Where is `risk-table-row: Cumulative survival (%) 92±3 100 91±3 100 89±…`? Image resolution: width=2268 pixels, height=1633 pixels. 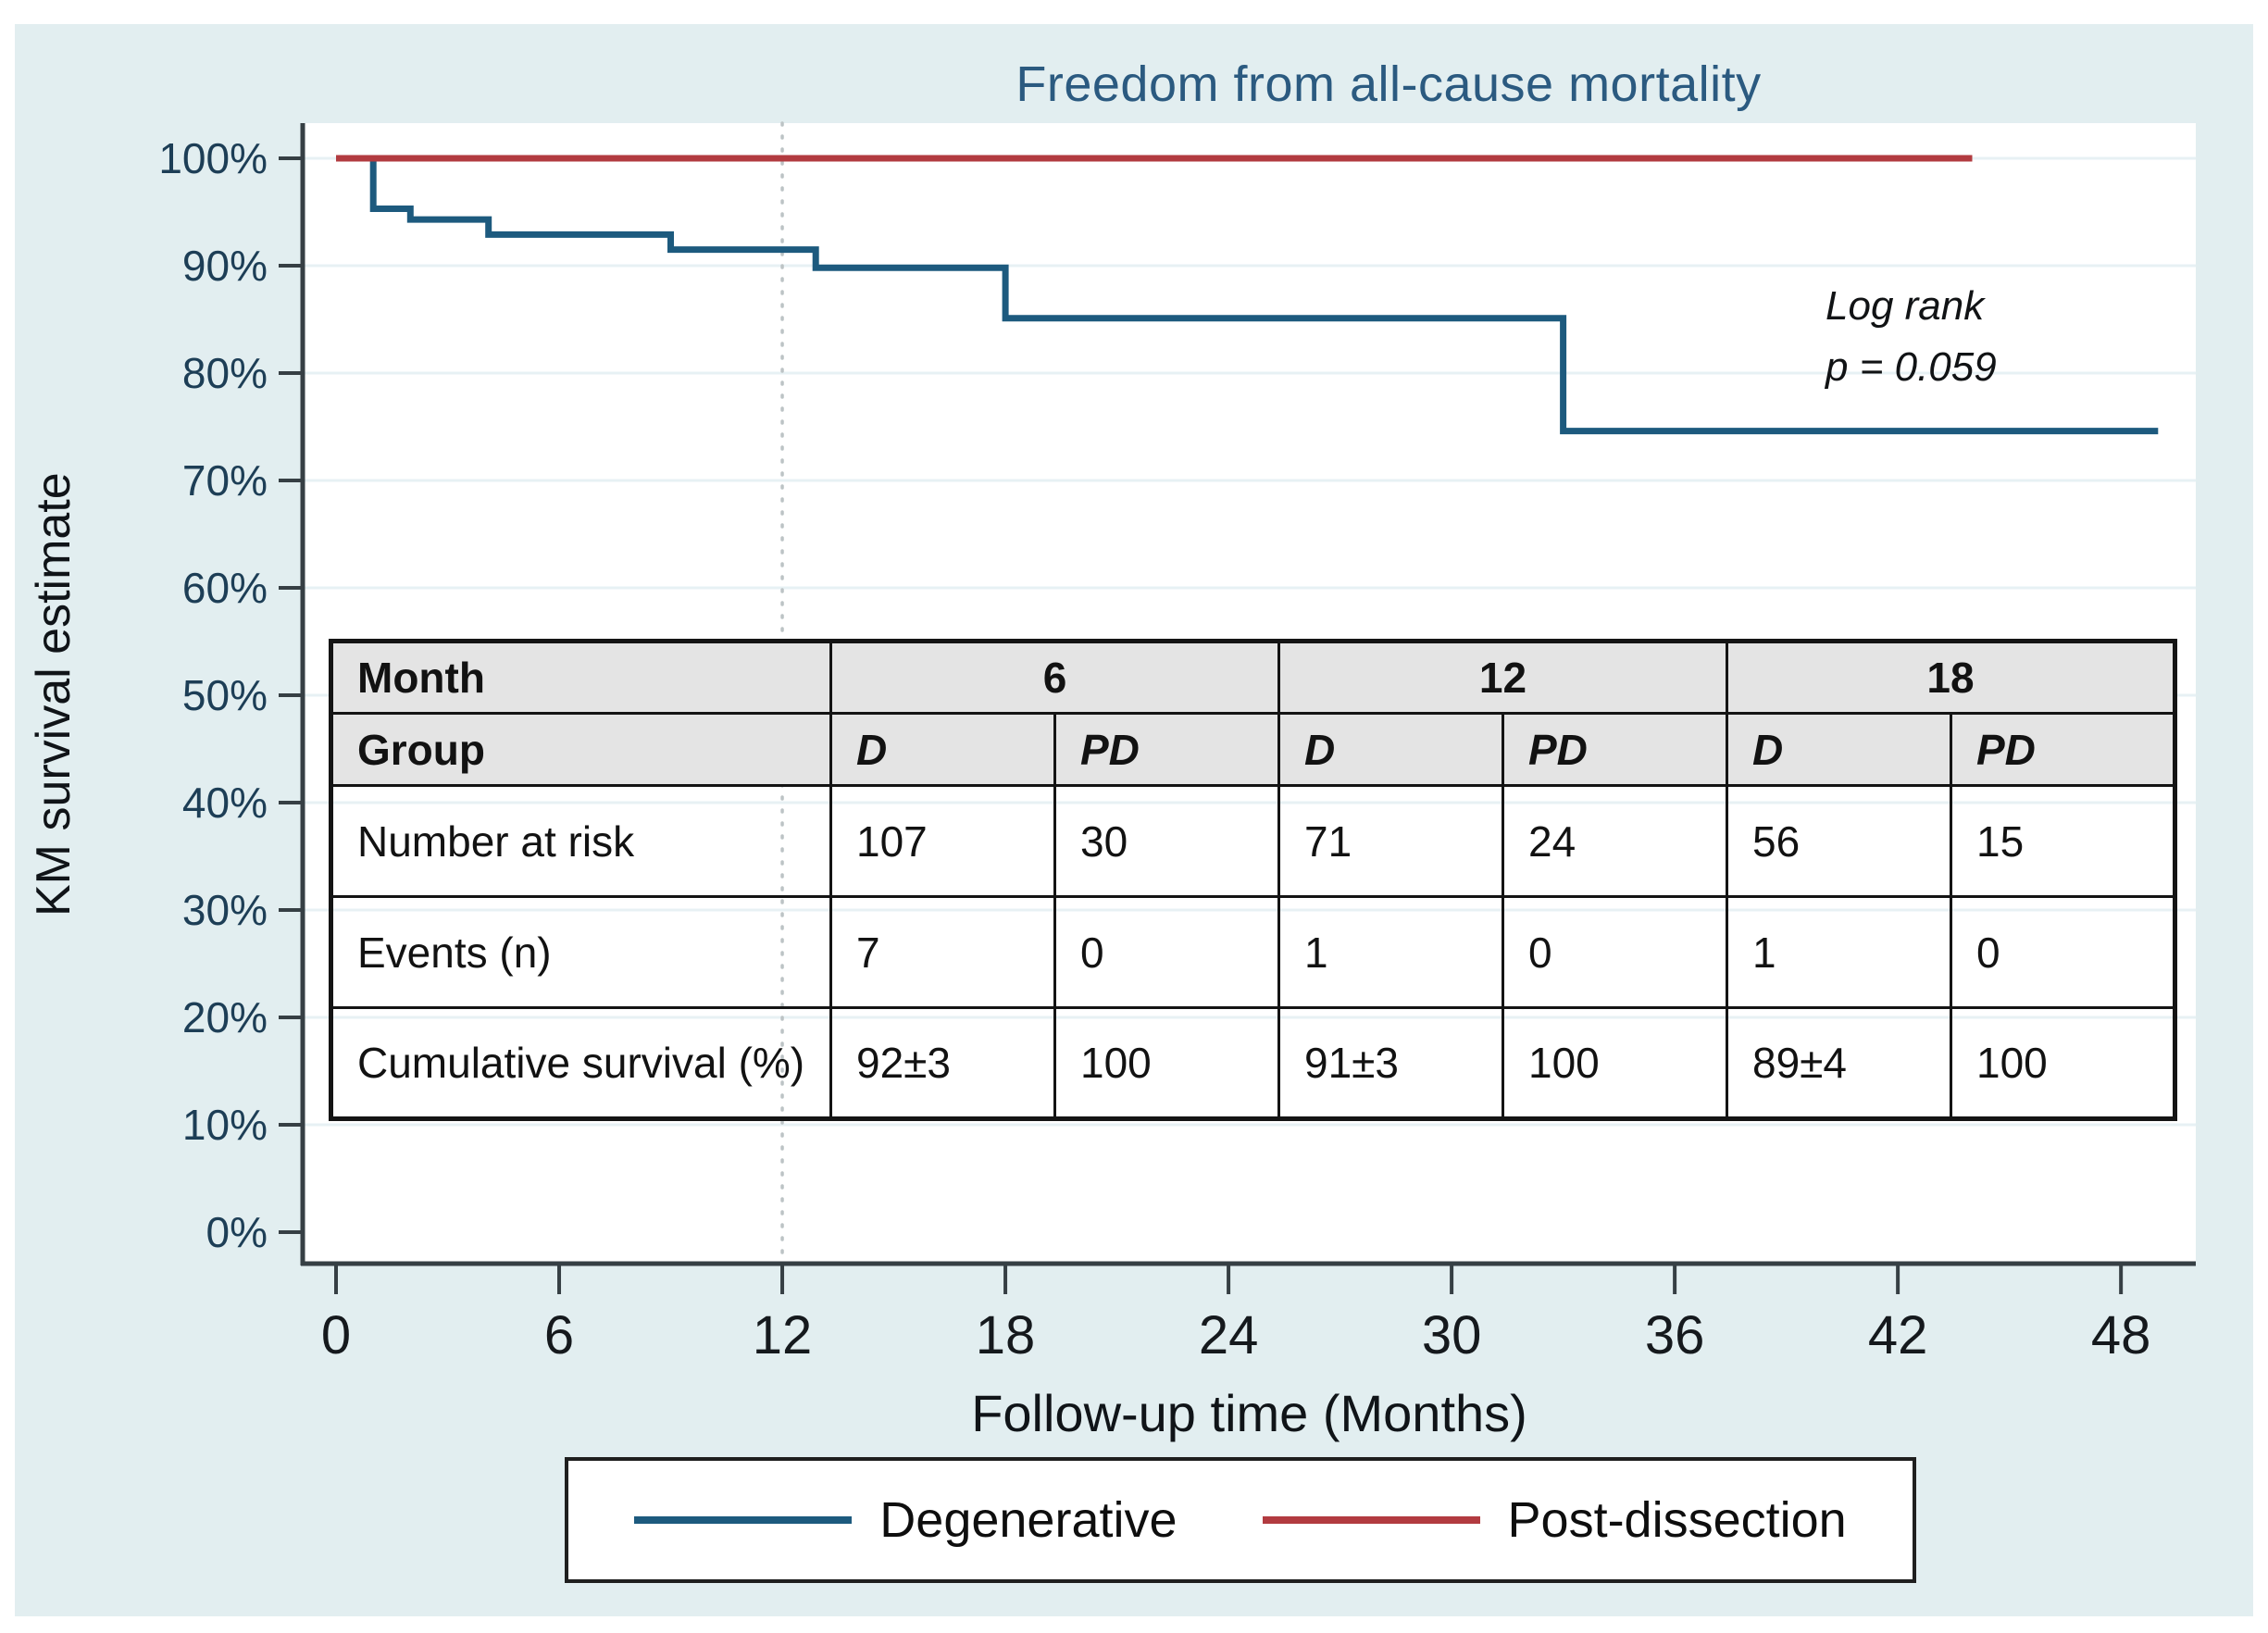 risk-table-row: Cumulative survival (%) 92±3 100 91±3 100 89±… is located at coordinates (1253, 1063).